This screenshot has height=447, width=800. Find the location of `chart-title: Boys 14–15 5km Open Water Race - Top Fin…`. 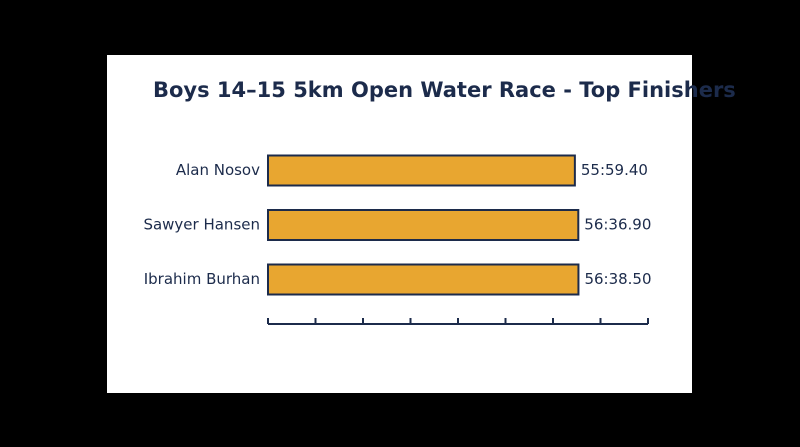

chart-title: Boys 14–15 5km Open Water Race - Top Fin… is located at coordinates (444, 90).